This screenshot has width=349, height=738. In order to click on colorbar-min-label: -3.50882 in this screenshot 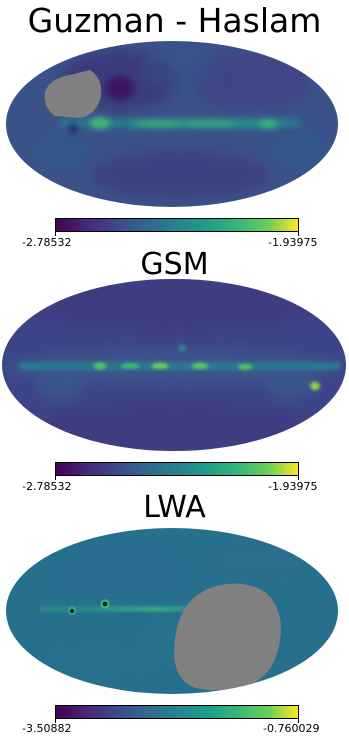, I will do `click(47, 728)`.